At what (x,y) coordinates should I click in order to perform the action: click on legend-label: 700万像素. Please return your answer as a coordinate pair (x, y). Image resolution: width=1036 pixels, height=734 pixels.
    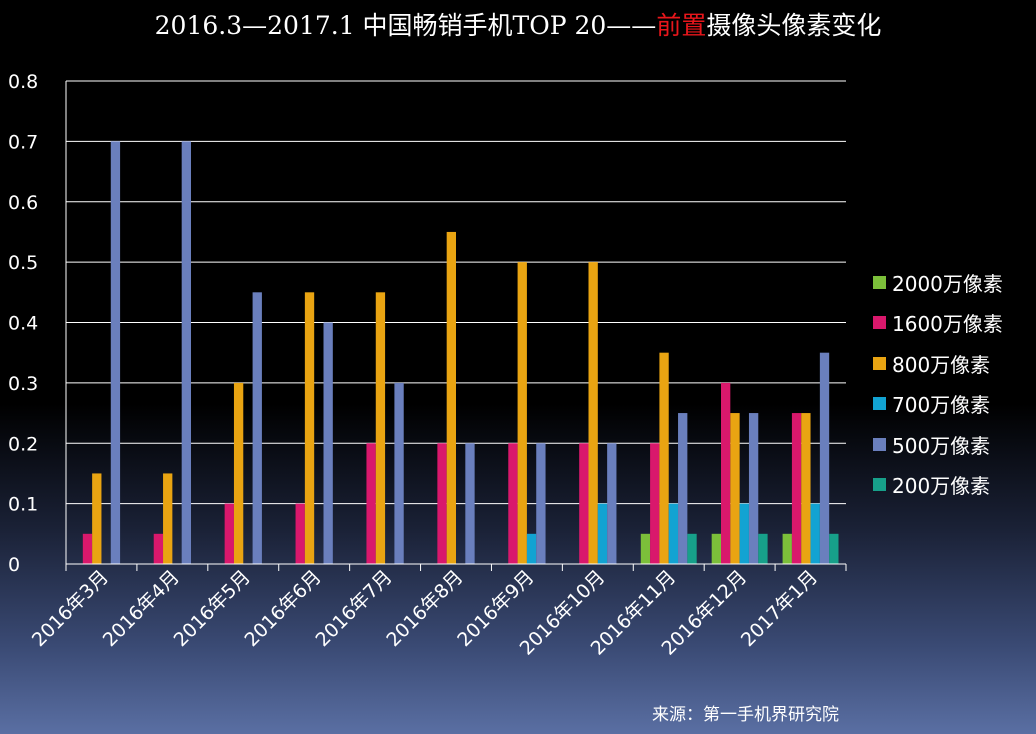
    Looking at the image, I should click on (941, 405).